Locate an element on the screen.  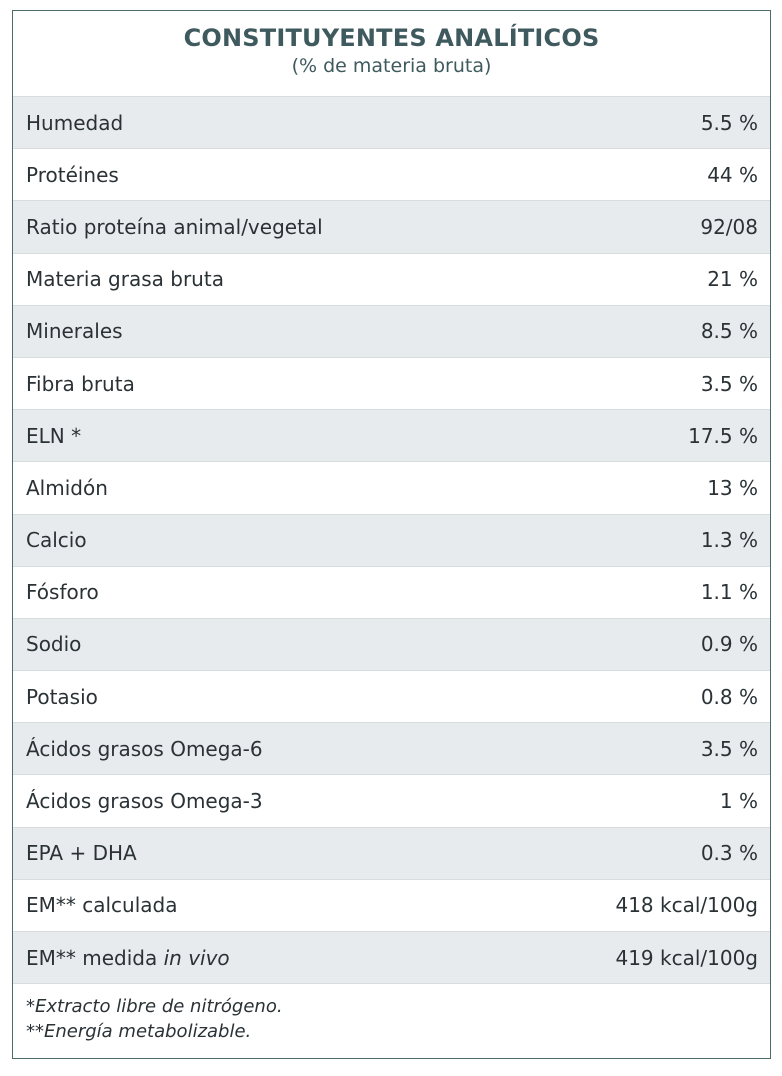
table-subtitle: (% de materia bruta) is located at coordinates (391, 66).